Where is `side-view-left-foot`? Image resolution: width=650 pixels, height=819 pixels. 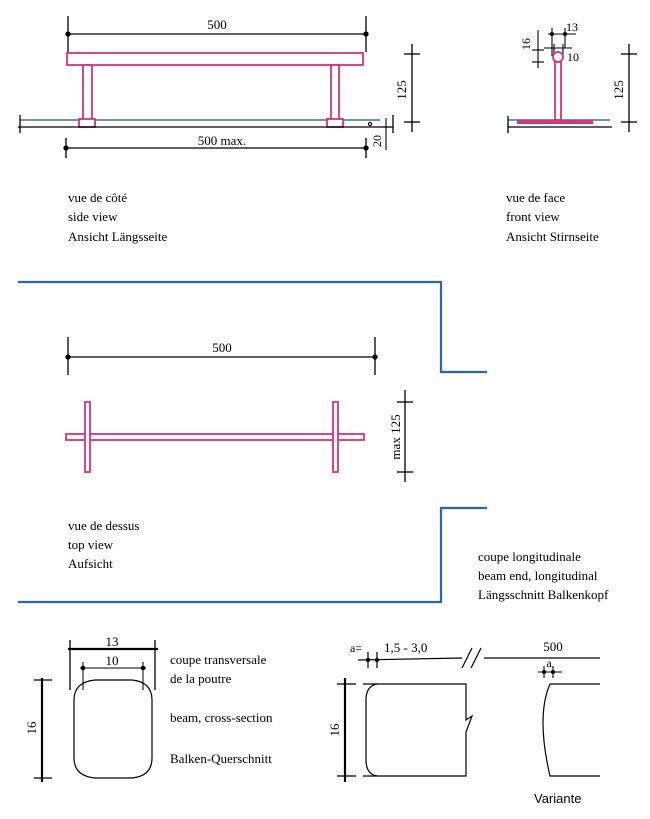
side-view-left-foot is located at coordinates (87, 123).